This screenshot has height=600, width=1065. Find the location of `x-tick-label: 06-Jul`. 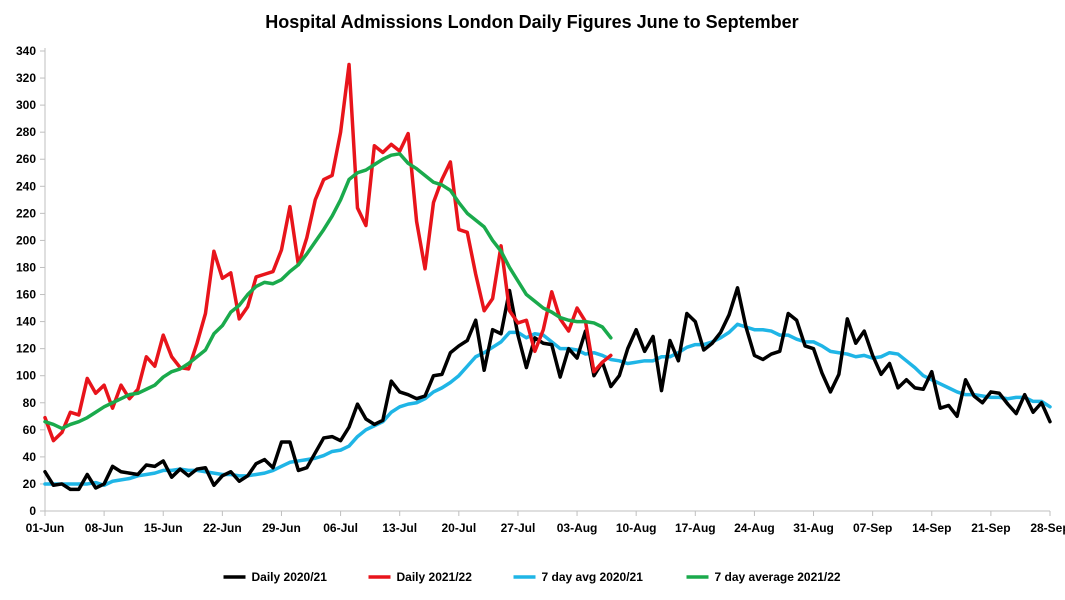

x-tick-label: 06-Jul is located at coordinates (340, 528).